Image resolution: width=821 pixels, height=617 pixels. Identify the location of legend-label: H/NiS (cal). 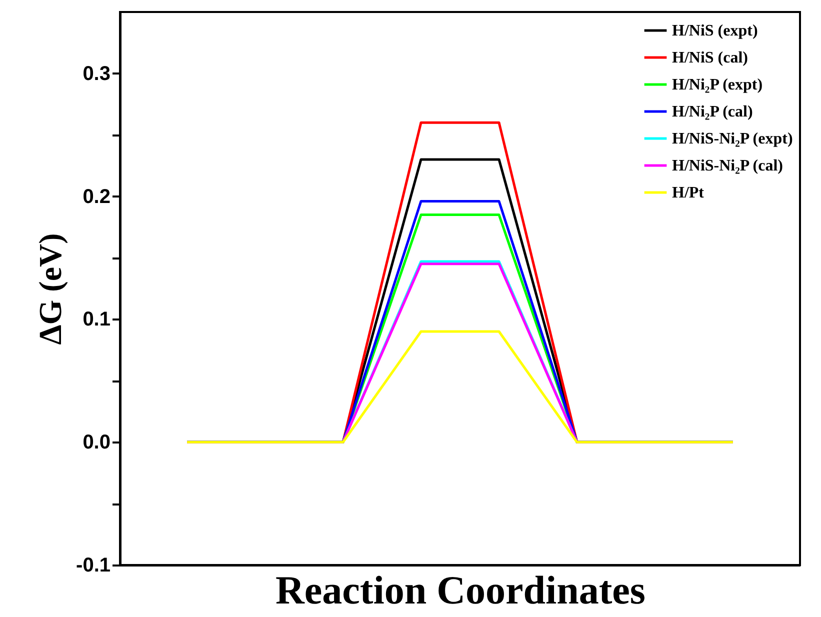
(710, 58).